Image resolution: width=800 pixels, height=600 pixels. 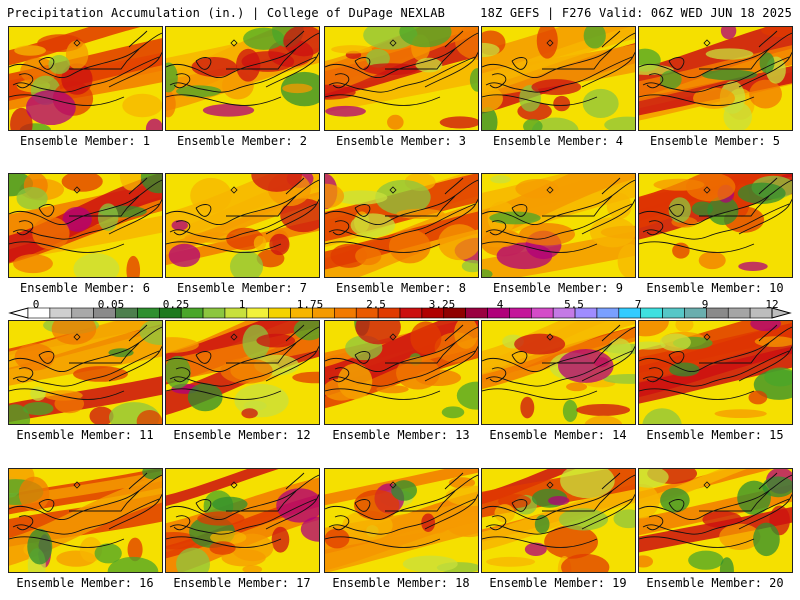 I want to click on colorbar-tick-label: 1, so click(x=242, y=304).